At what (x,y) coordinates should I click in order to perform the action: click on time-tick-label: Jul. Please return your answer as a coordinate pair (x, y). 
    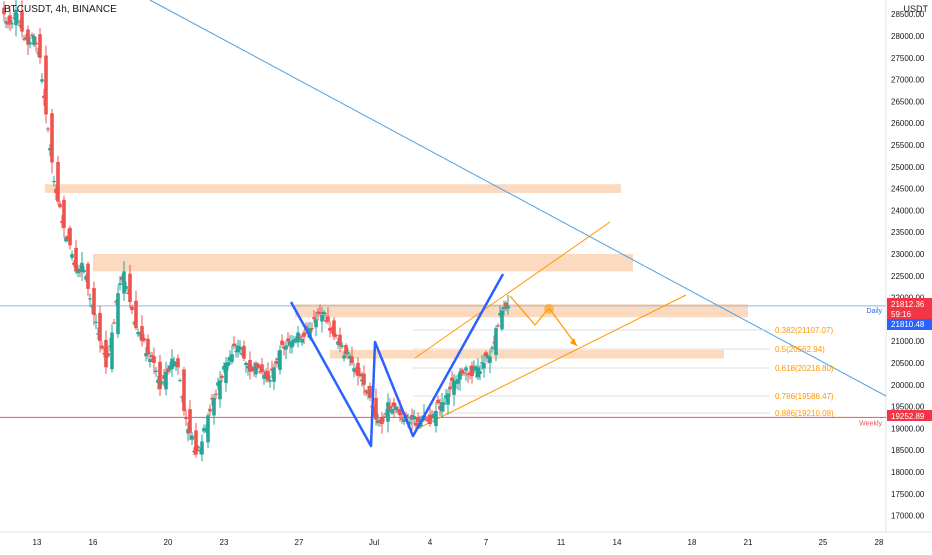
    Looking at the image, I should click on (374, 542).